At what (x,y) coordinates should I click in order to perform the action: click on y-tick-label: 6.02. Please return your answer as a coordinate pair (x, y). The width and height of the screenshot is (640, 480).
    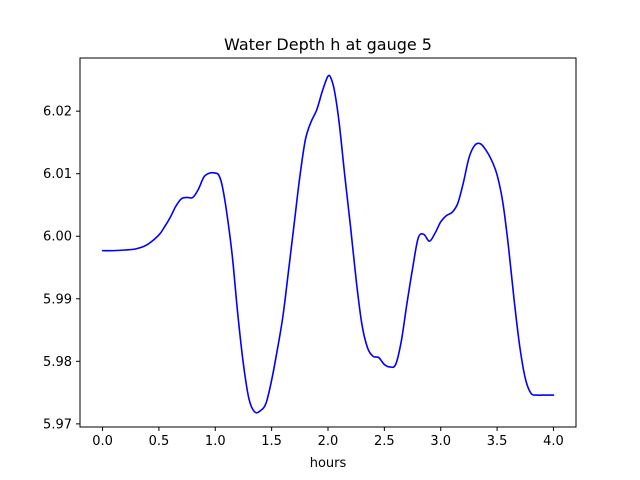
    Looking at the image, I should click on (57, 112).